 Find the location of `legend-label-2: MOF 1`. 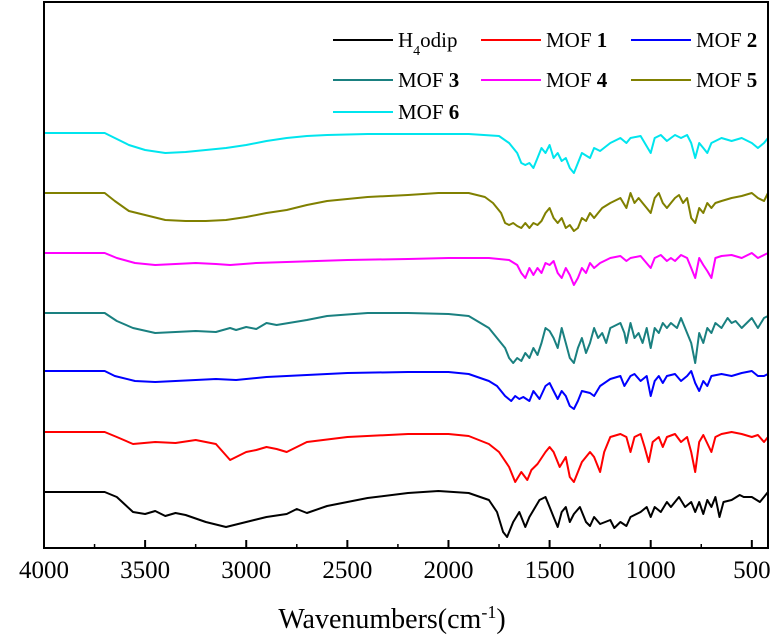

legend-label-2: MOF 1 is located at coordinates (576, 40).